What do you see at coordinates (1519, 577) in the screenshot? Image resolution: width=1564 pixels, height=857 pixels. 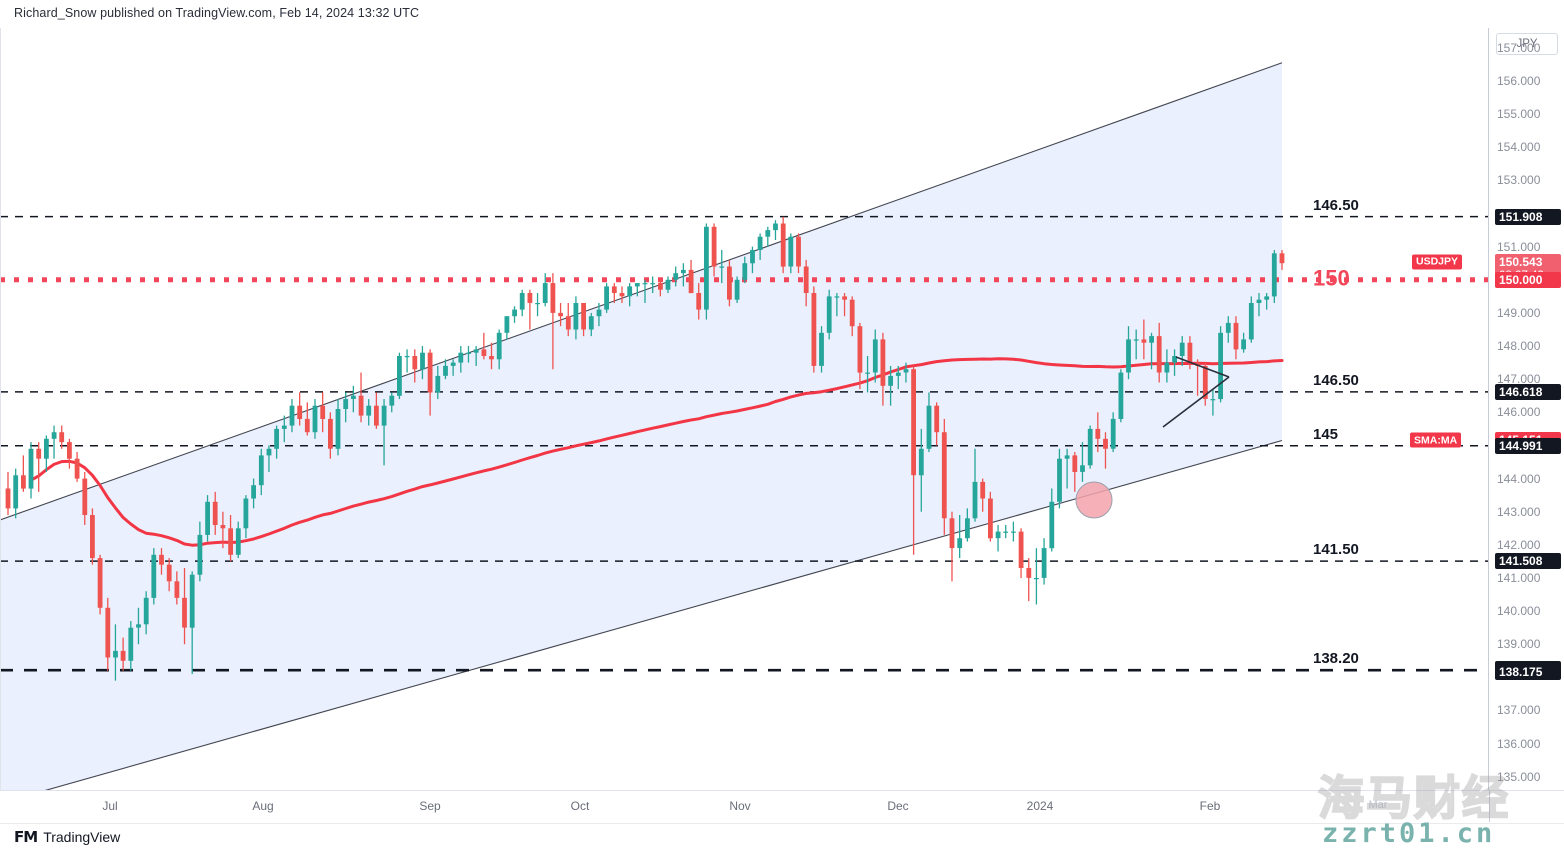 I see `price-tick: 141.000` at bounding box center [1519, 577].